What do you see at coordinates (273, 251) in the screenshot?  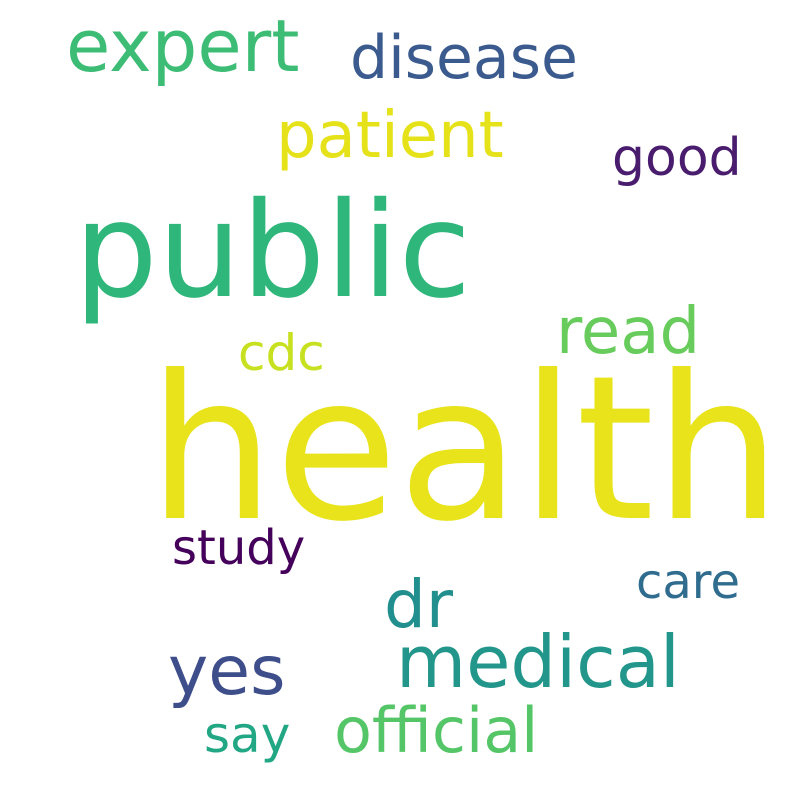 I see `word-public: public` at bounding box center [273, 251].